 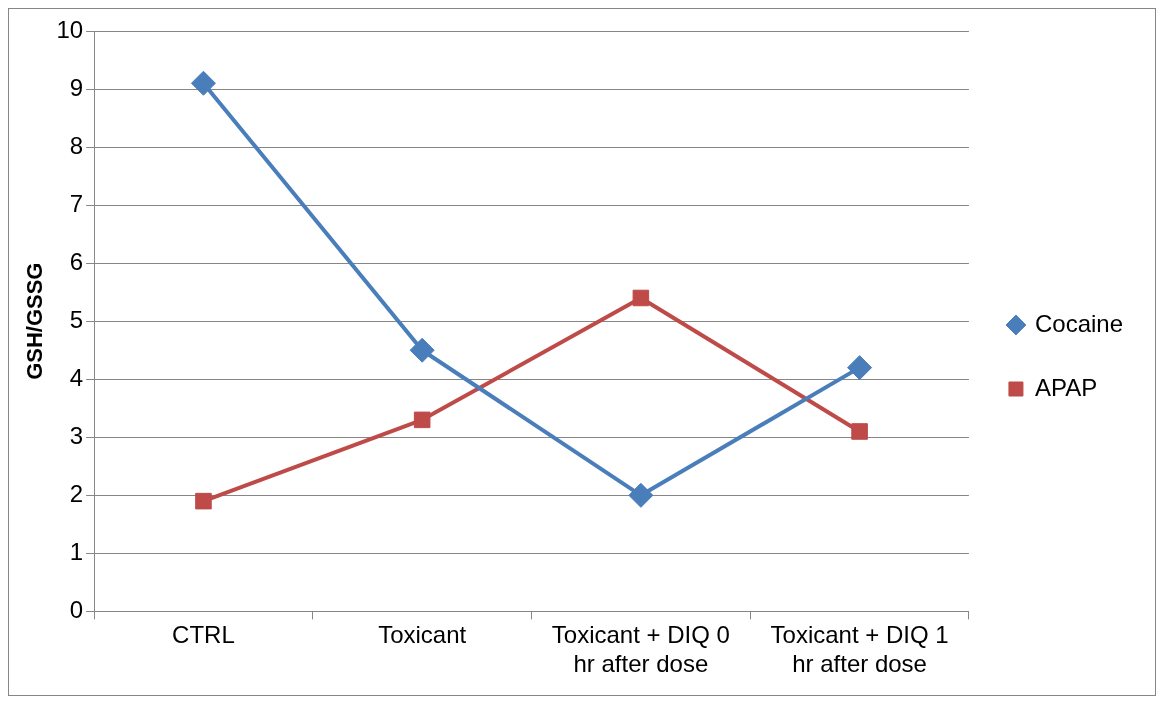 What do you see at coordinates (859, 649) in the screenshot?
I see `x-tick-label: Toxicant + DIQ 1 hr after dose` at bounding box center [859, 649].